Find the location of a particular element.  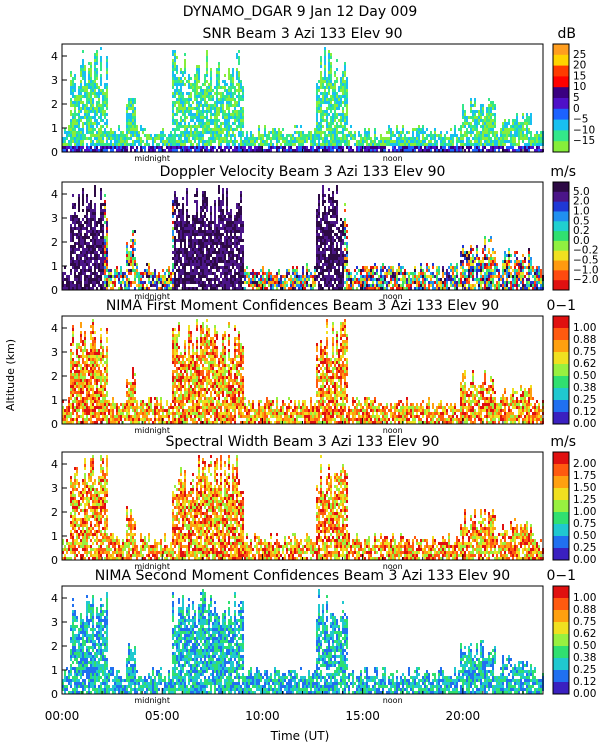

x-tick-label: 10:00 is located at coordinates (262, 716).